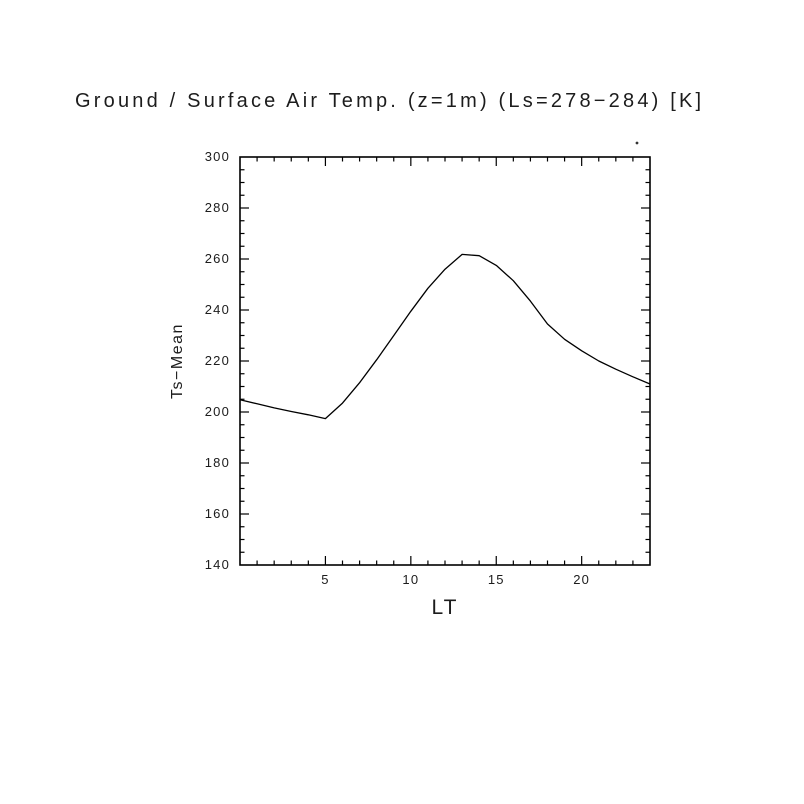 The width and height of the screenshot is (804, 804). What do you see at coordinates (217, 258) in the screenshot?
I see `y-tick-label: 260` at bounding box center [217, 258].